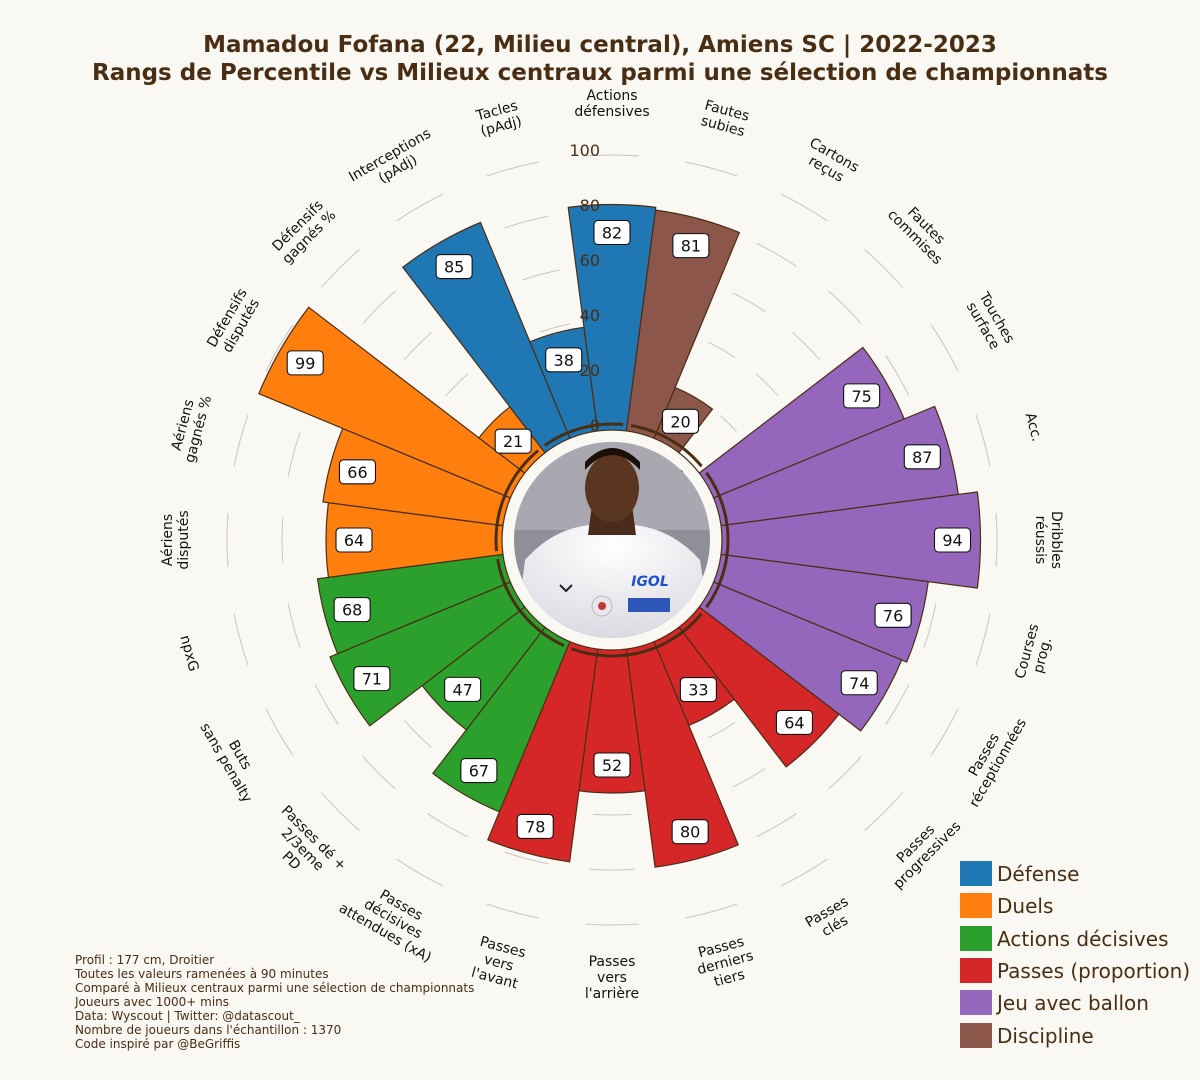  Describe the element at coordinates (976, 938) in the screenshot. I see `legend-swatch-actions` at that location.